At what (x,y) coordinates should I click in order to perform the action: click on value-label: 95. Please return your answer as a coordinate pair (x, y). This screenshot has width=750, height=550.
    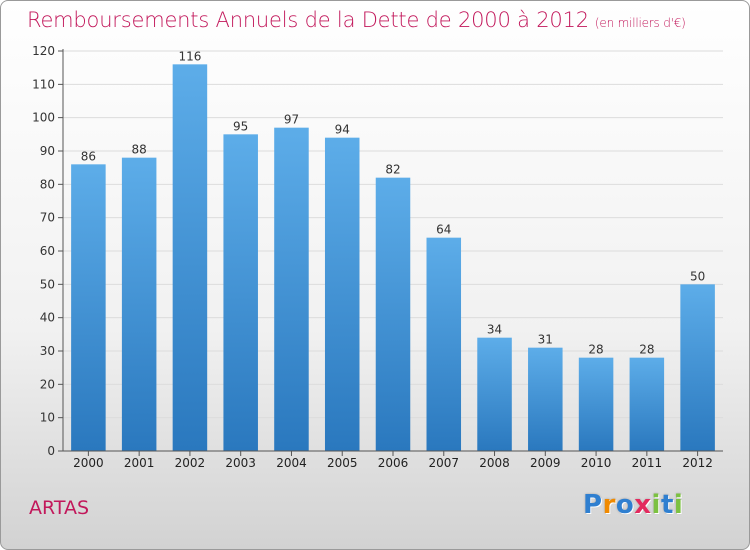
    Looking at the image, I should click on (240, 126).